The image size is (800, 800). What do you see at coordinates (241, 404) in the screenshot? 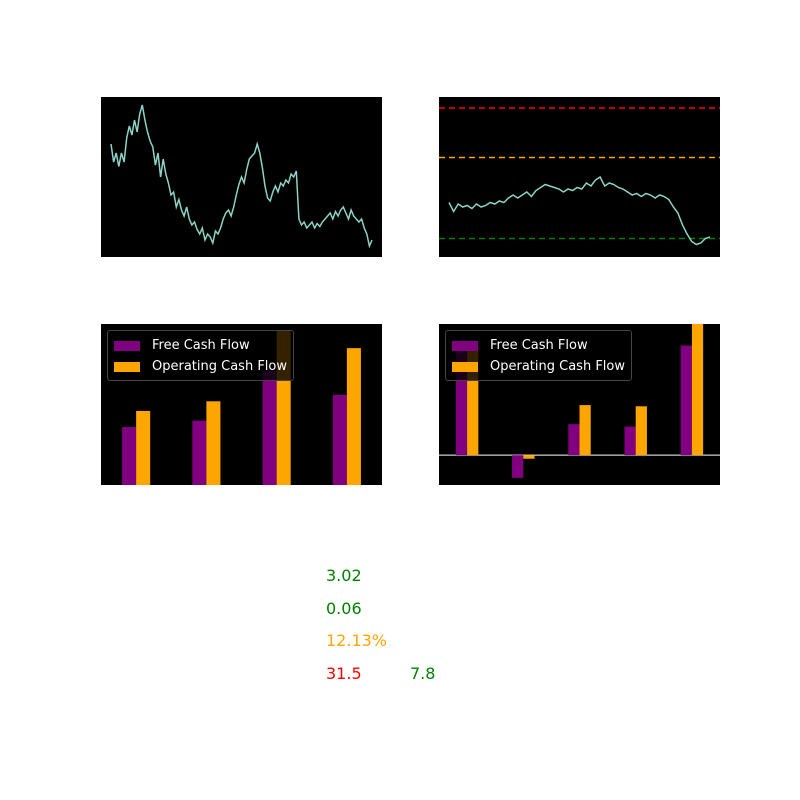
I see `cash-flow-bar-chart-1: Free Cash Flow Operating Cash Flow` at bounding box center [241, 404].